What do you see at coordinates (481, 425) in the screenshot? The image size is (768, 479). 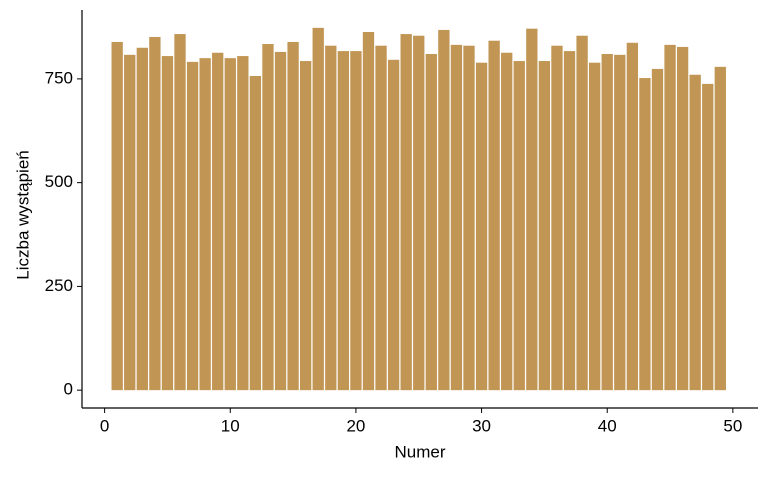 I see `x-tick-label: 30` at bounding box center [481, 425].